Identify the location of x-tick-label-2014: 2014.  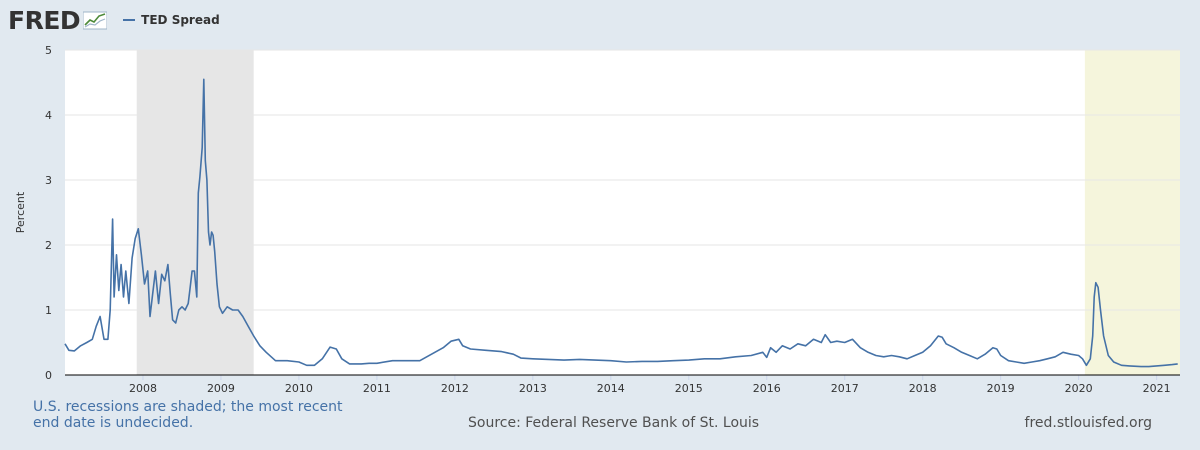
(611, 388).